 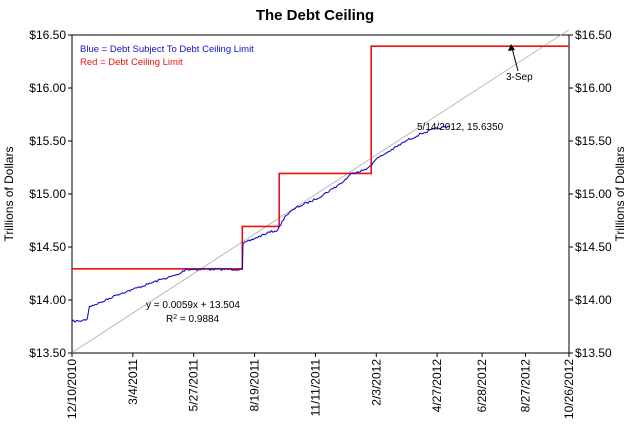 I want to click on y-tick-label-right: $14.00, so click(x=593, y=300).